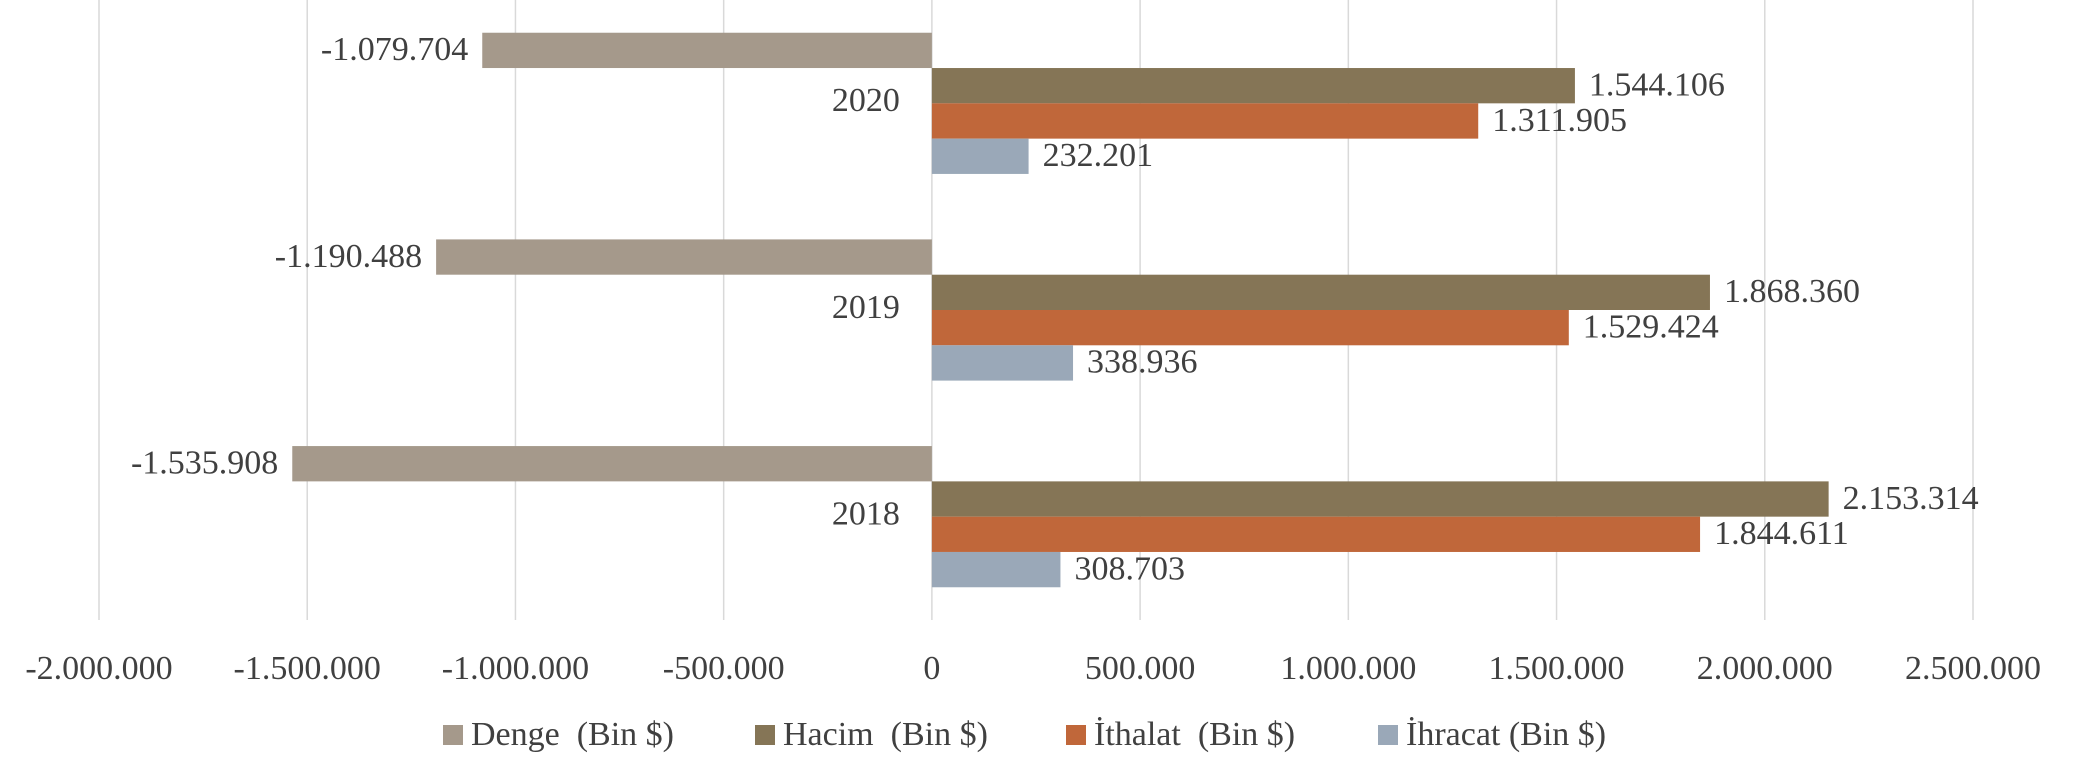 Image resolution: width=2076 pixels, height=762 pixels. I want to click on data-label: 1.529.424, so click(1651, 326).